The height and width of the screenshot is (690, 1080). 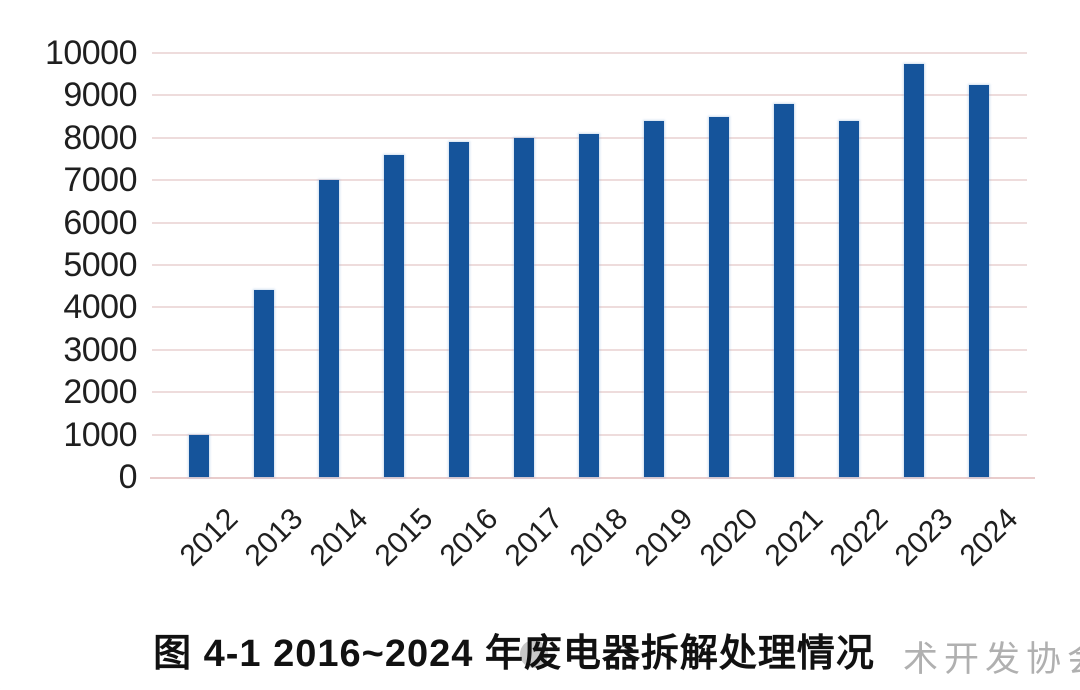 I want to click on x-tick-label: 2016, so click(x=469, y=537).